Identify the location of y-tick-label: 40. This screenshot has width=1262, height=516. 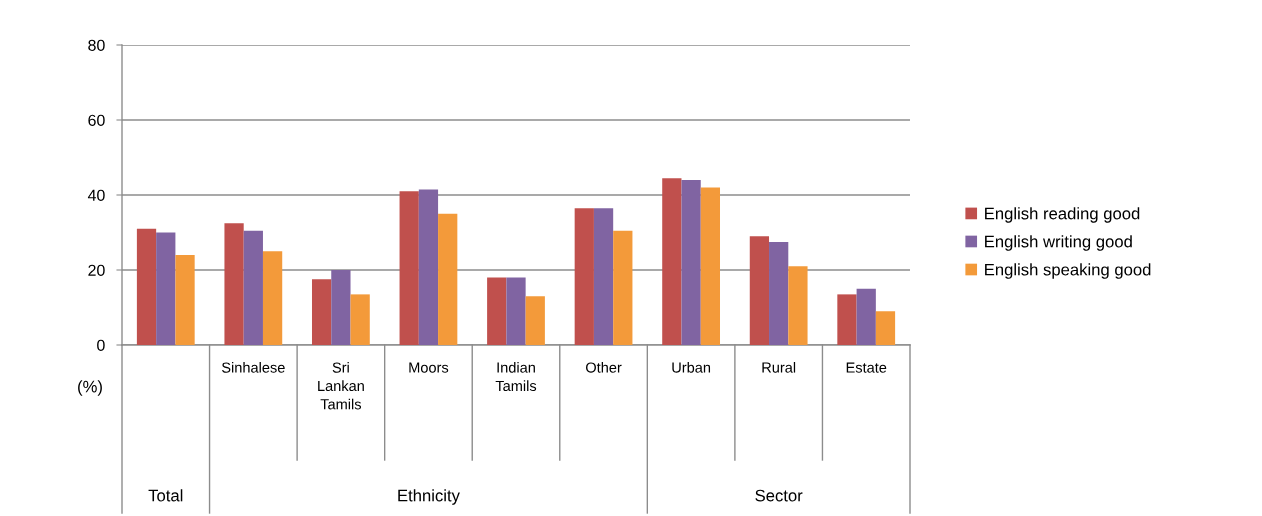
(96, 195).